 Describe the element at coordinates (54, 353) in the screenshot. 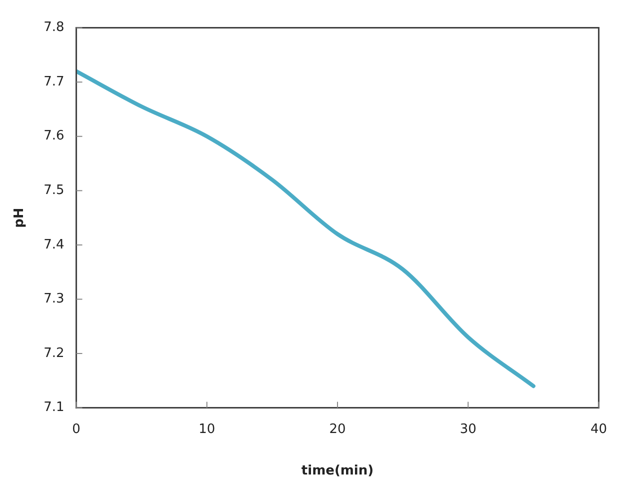

I see `y-tick-label: 7.2` at that location.